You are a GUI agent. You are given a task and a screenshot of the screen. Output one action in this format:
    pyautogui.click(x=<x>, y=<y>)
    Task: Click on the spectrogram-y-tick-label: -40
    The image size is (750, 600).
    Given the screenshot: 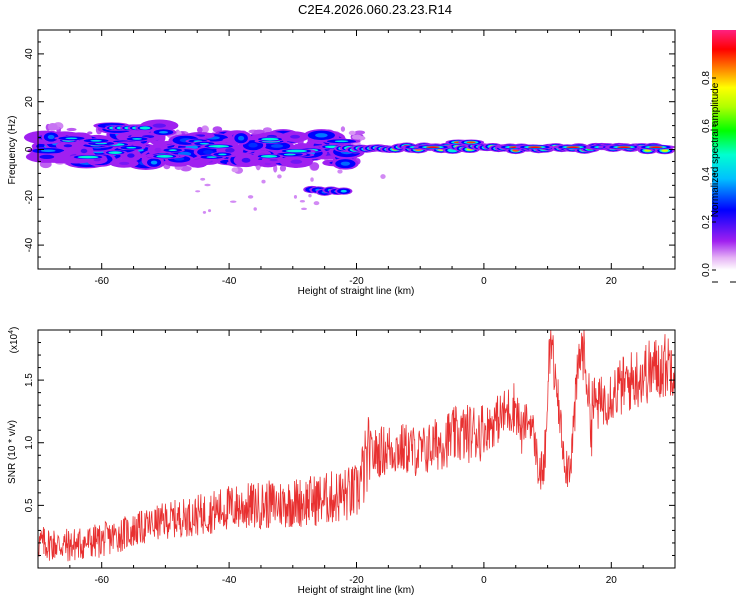 What is the action you would take?
    pyautogui.click(x=29, y=244)
    